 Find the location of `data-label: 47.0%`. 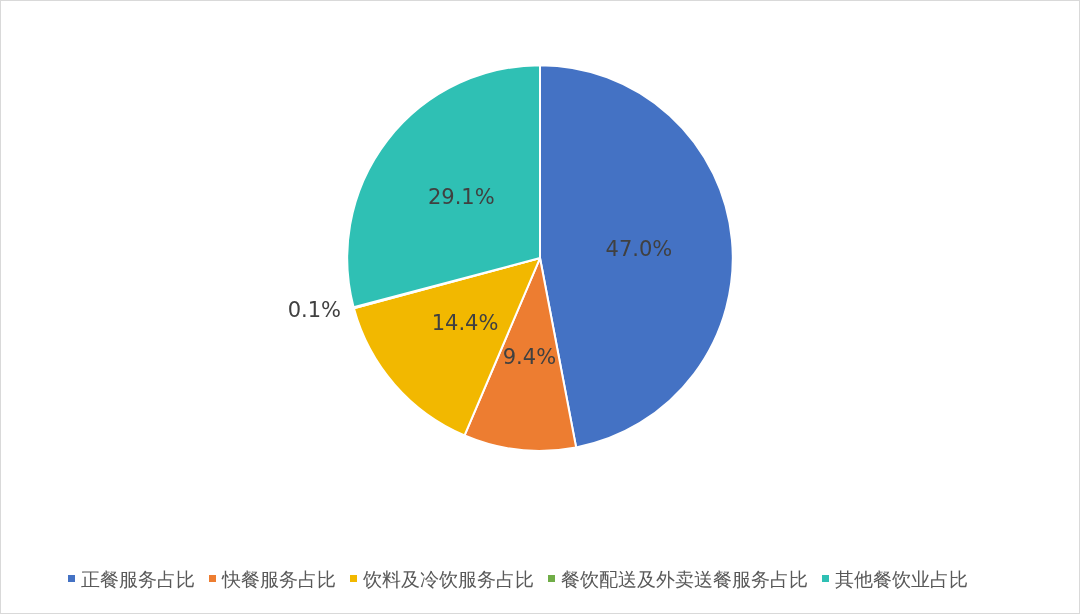

data-label: 47.0% is located at coordinates (639, 248).